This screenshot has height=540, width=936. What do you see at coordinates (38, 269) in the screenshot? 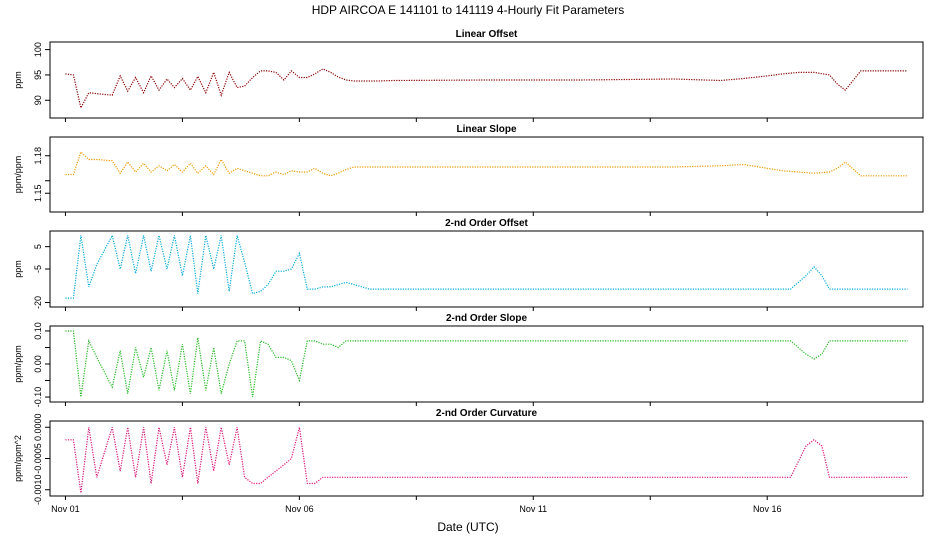
I see `y-tick-label: -5` at bounding box center [38, 269].